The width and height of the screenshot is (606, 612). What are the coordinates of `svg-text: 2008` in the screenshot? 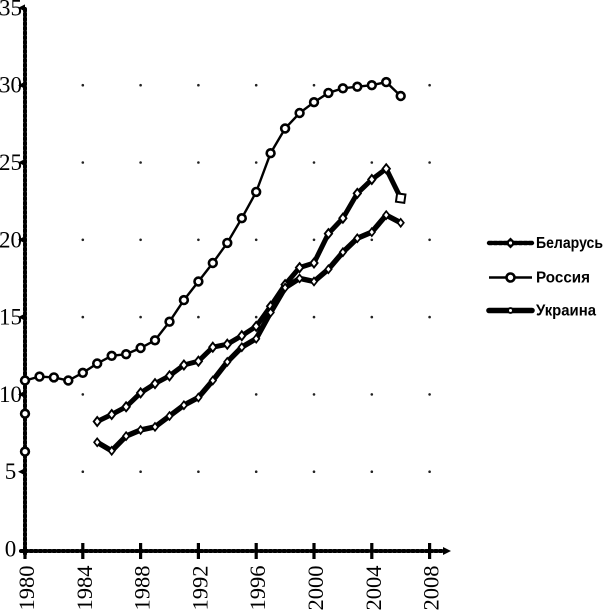 It's located at (431, 588).